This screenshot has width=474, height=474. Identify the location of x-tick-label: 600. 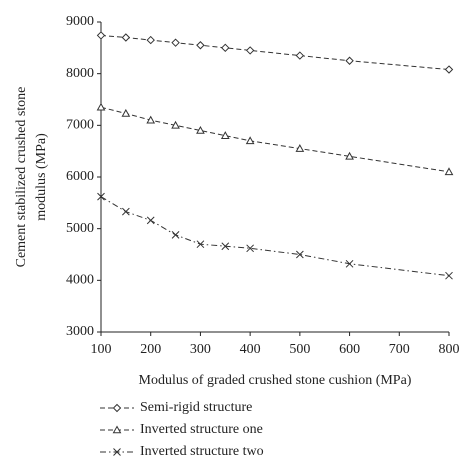
(349, 349).